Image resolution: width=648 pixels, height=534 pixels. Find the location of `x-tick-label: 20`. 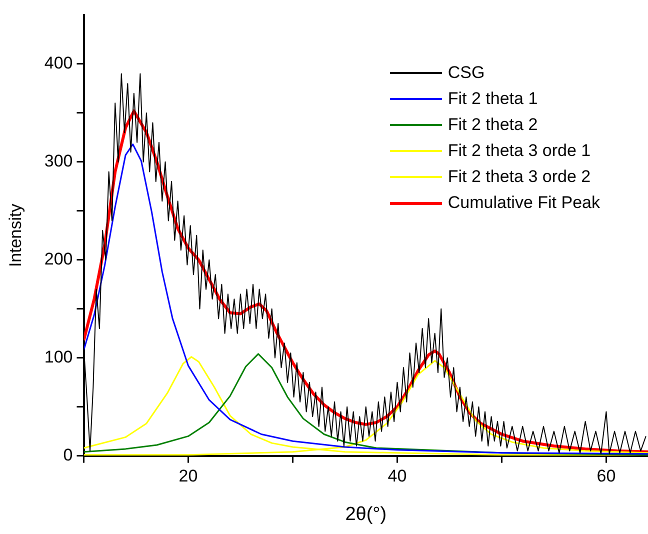

x-tick-label: 20 is located at coordinates (188, 476).